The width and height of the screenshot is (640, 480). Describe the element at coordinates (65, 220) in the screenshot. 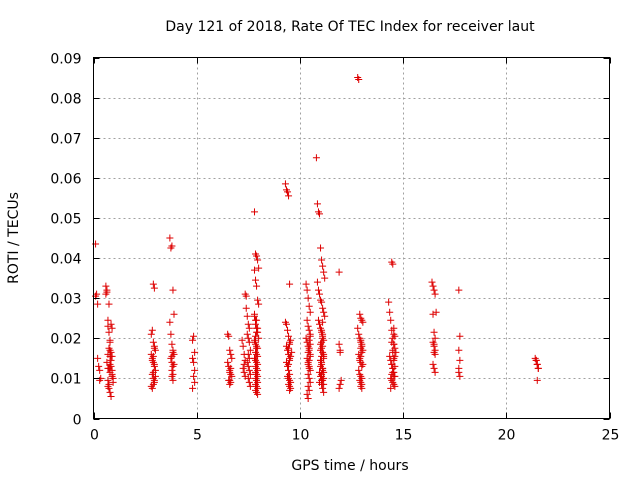

I see `y-tick-label: 0.05` at that location.